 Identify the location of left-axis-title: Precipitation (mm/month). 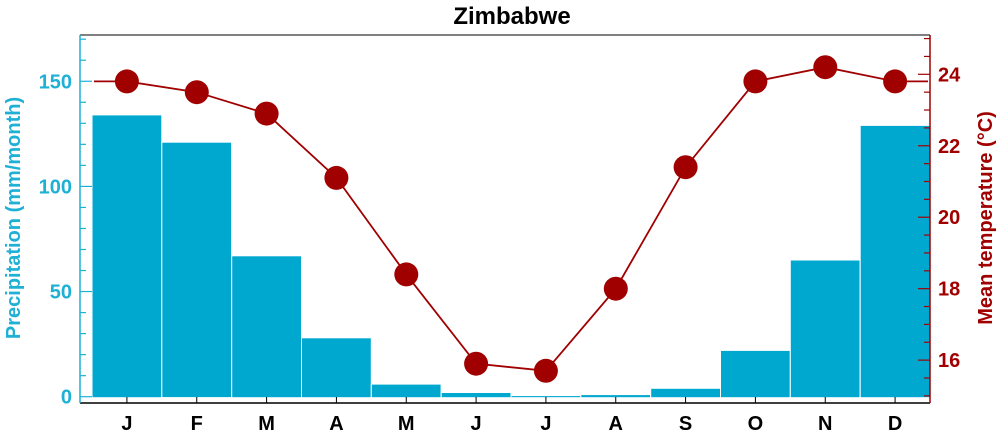
(14, 218).